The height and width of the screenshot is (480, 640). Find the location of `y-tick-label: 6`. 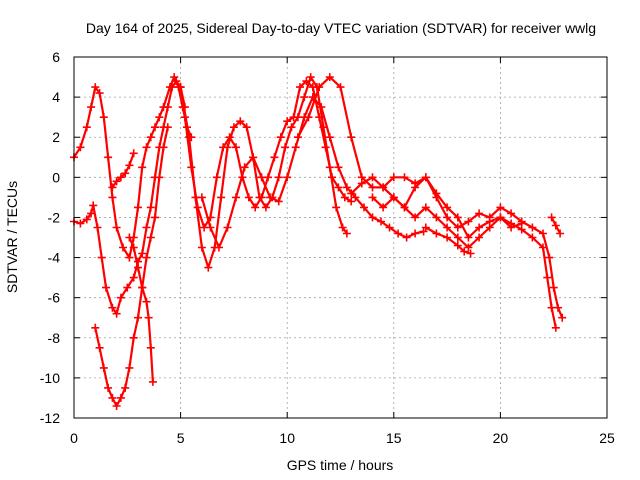

y-tick-label: 6 is located at coordinates (56, 57).